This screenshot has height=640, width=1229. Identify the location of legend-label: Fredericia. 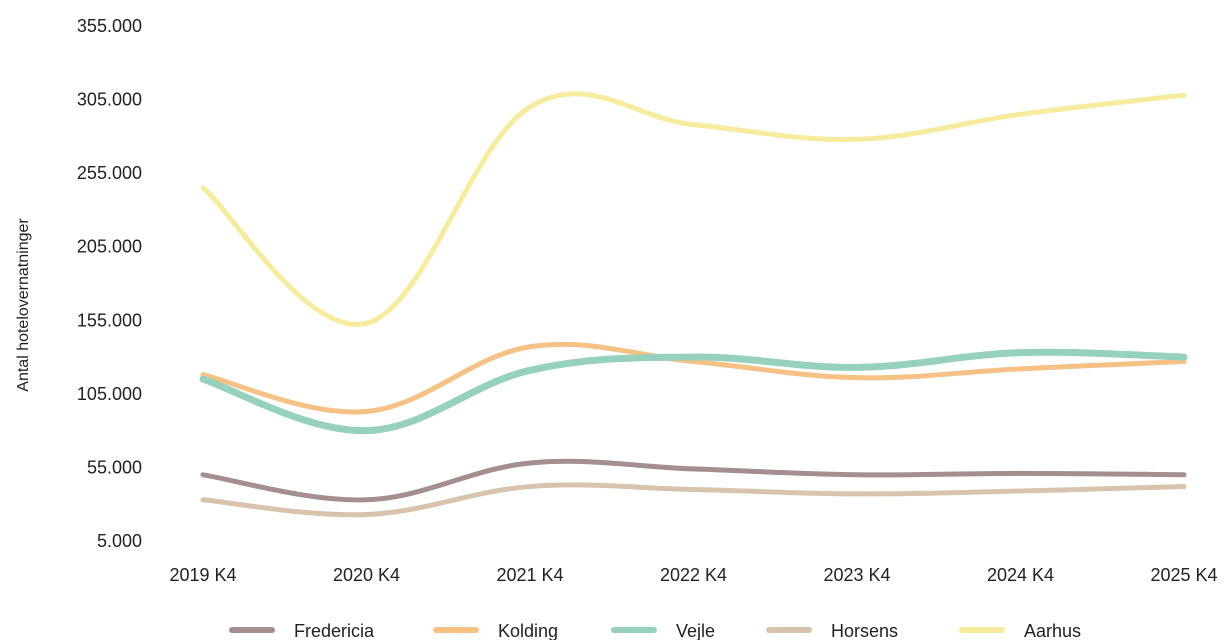
(334, 630).